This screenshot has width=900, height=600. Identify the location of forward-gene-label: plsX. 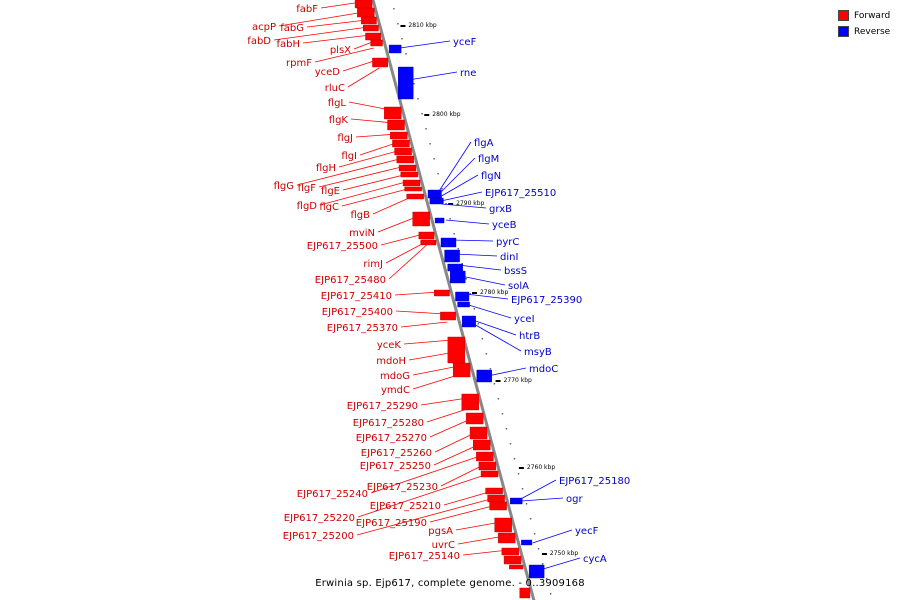
(340, 50).